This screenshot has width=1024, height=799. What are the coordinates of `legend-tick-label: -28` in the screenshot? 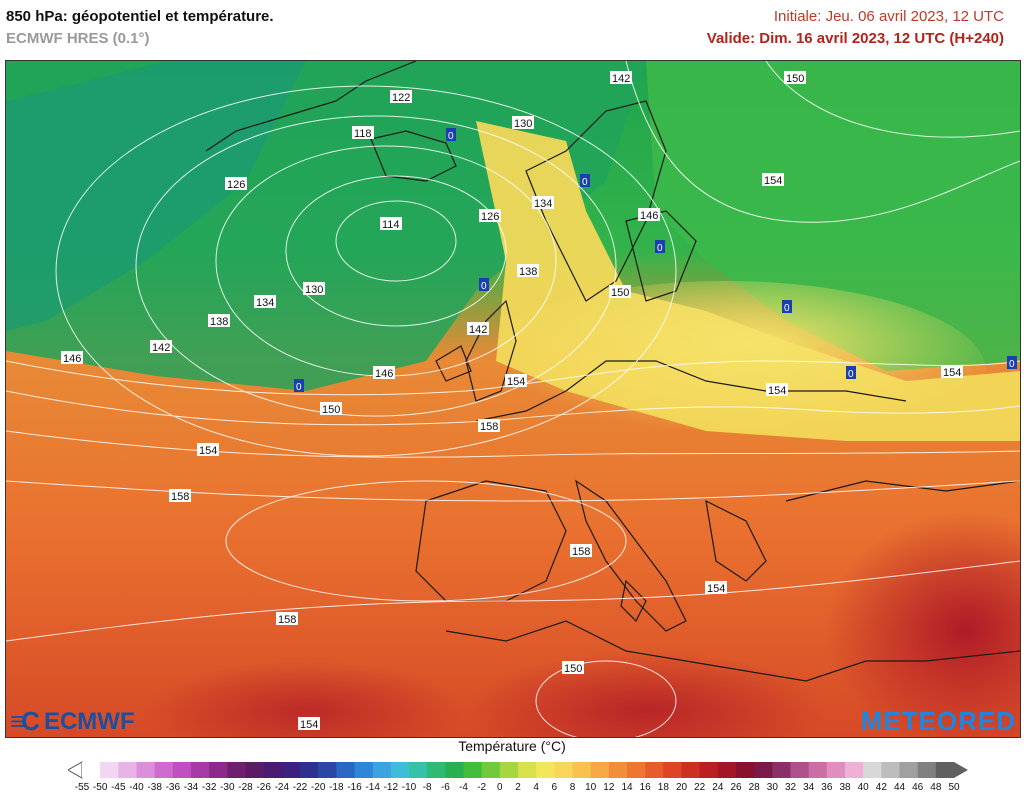 It's located at (245, 787).